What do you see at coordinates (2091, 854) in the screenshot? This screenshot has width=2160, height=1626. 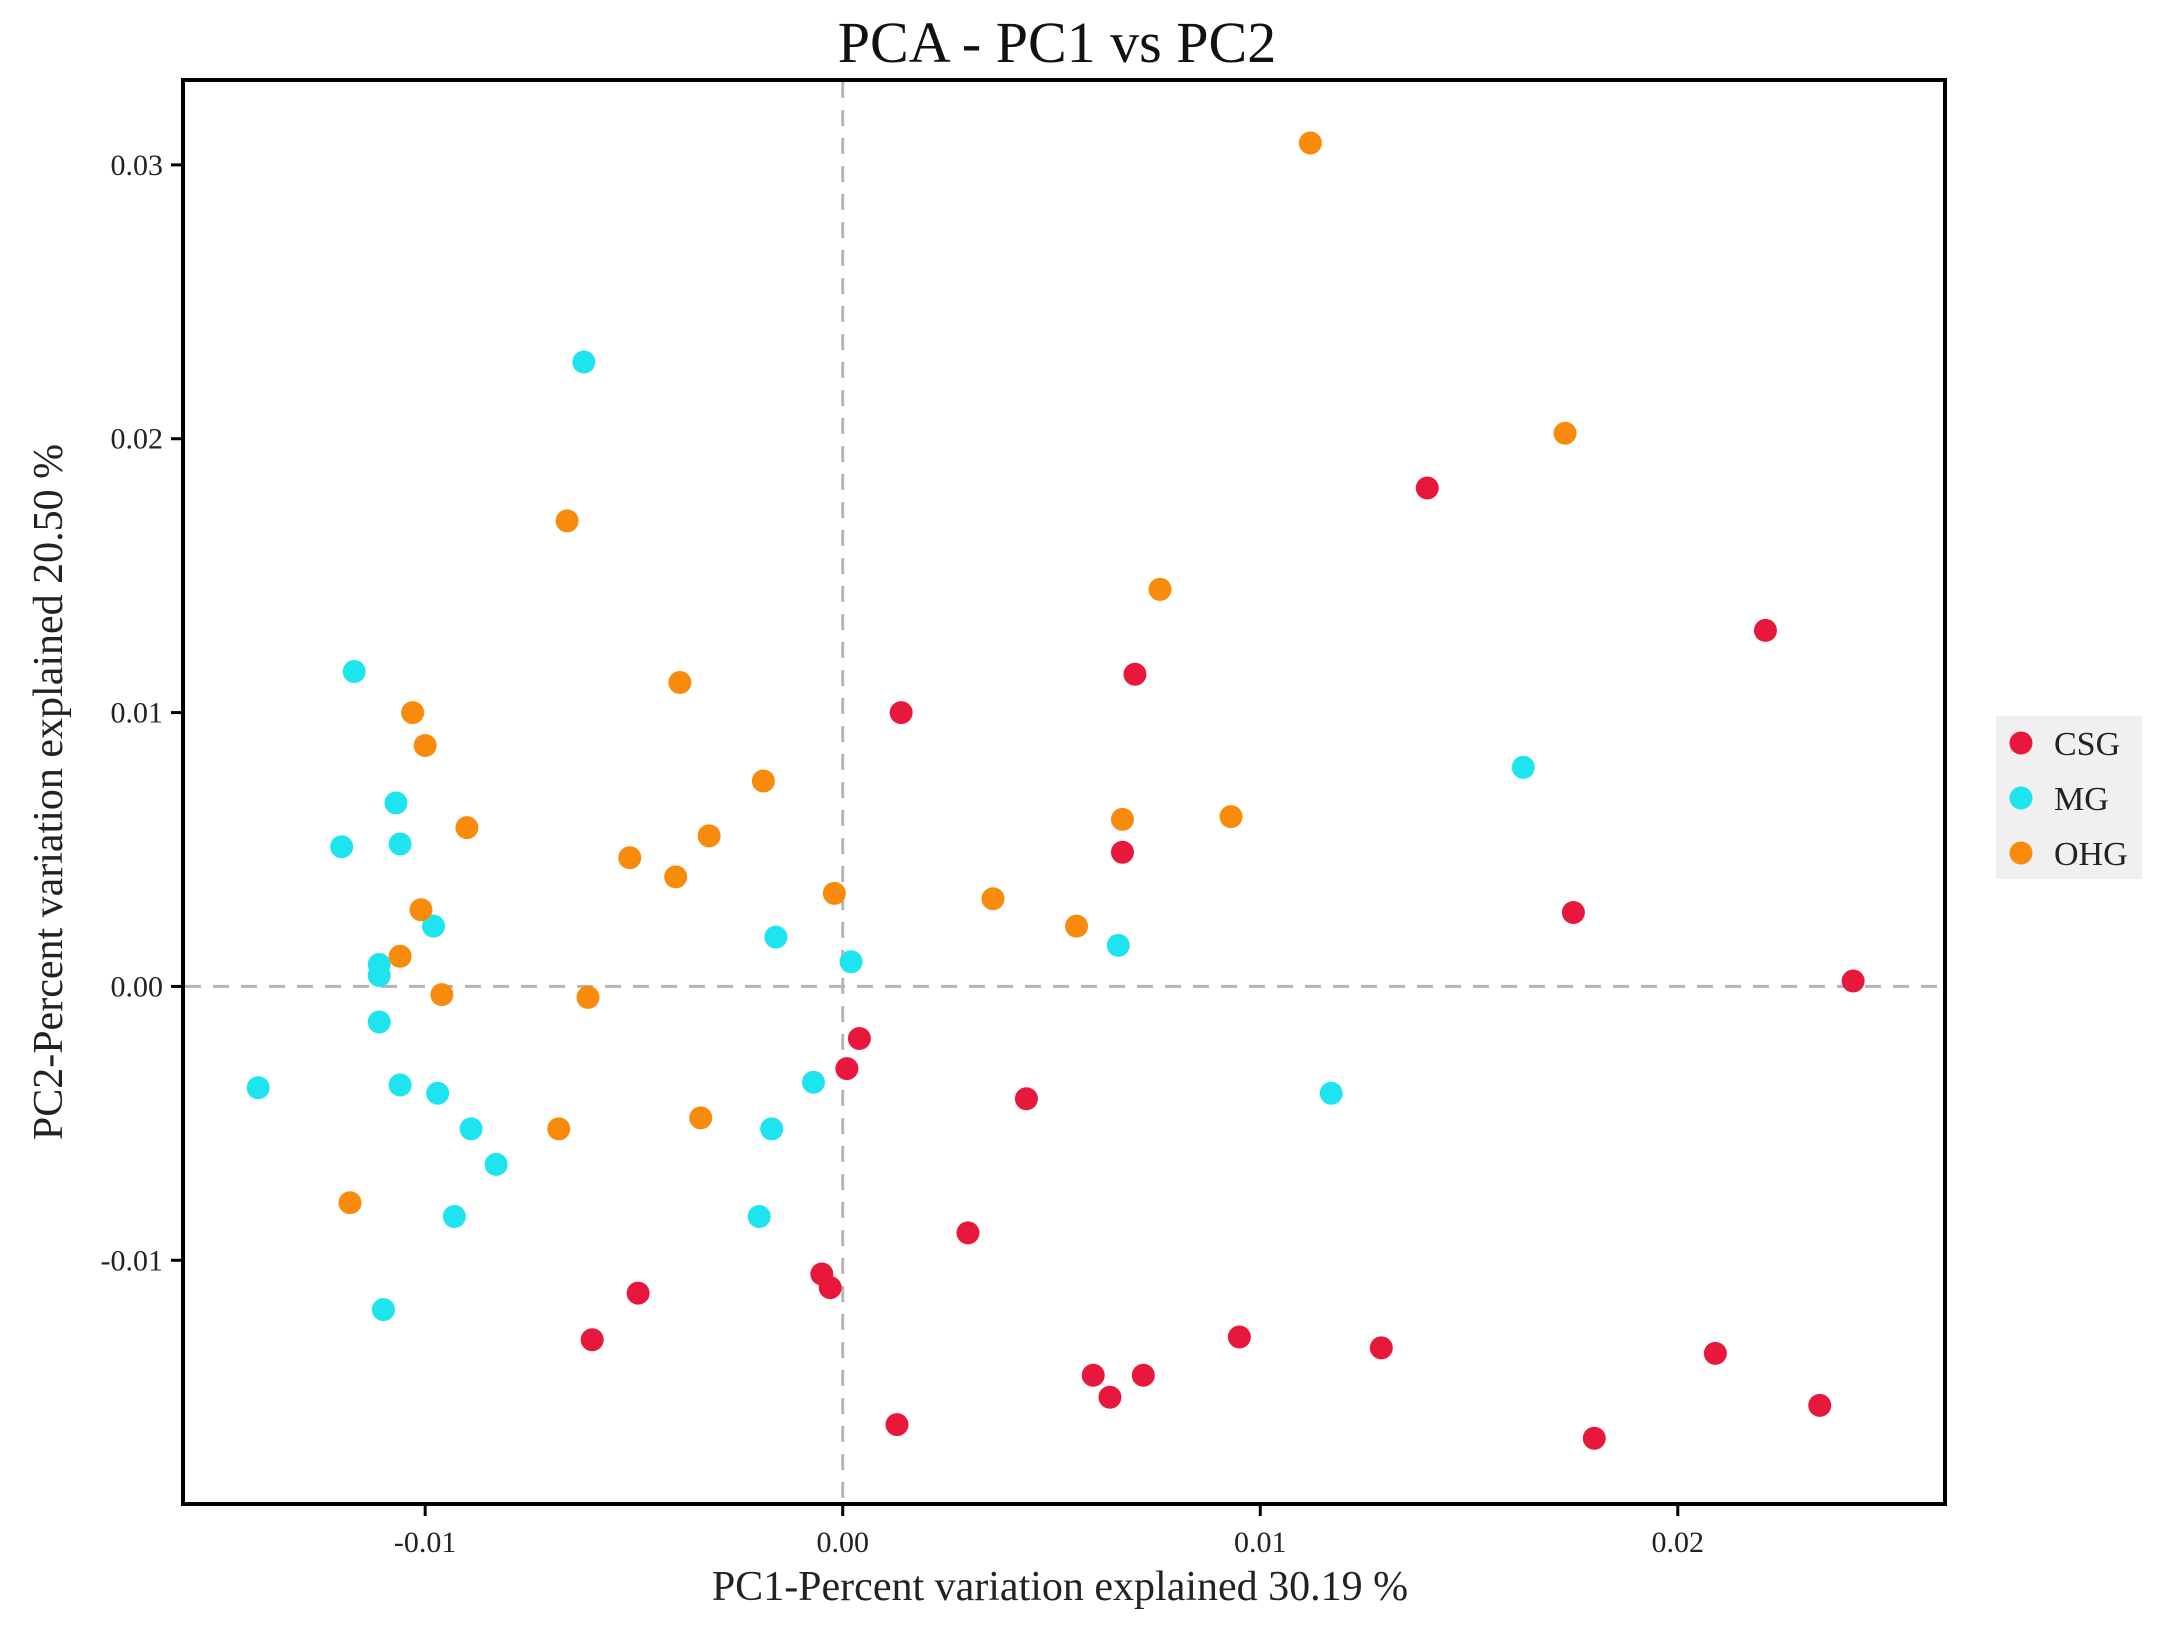 I see `legend-label-ohg: OHG` at bounding box center [2091, 854].